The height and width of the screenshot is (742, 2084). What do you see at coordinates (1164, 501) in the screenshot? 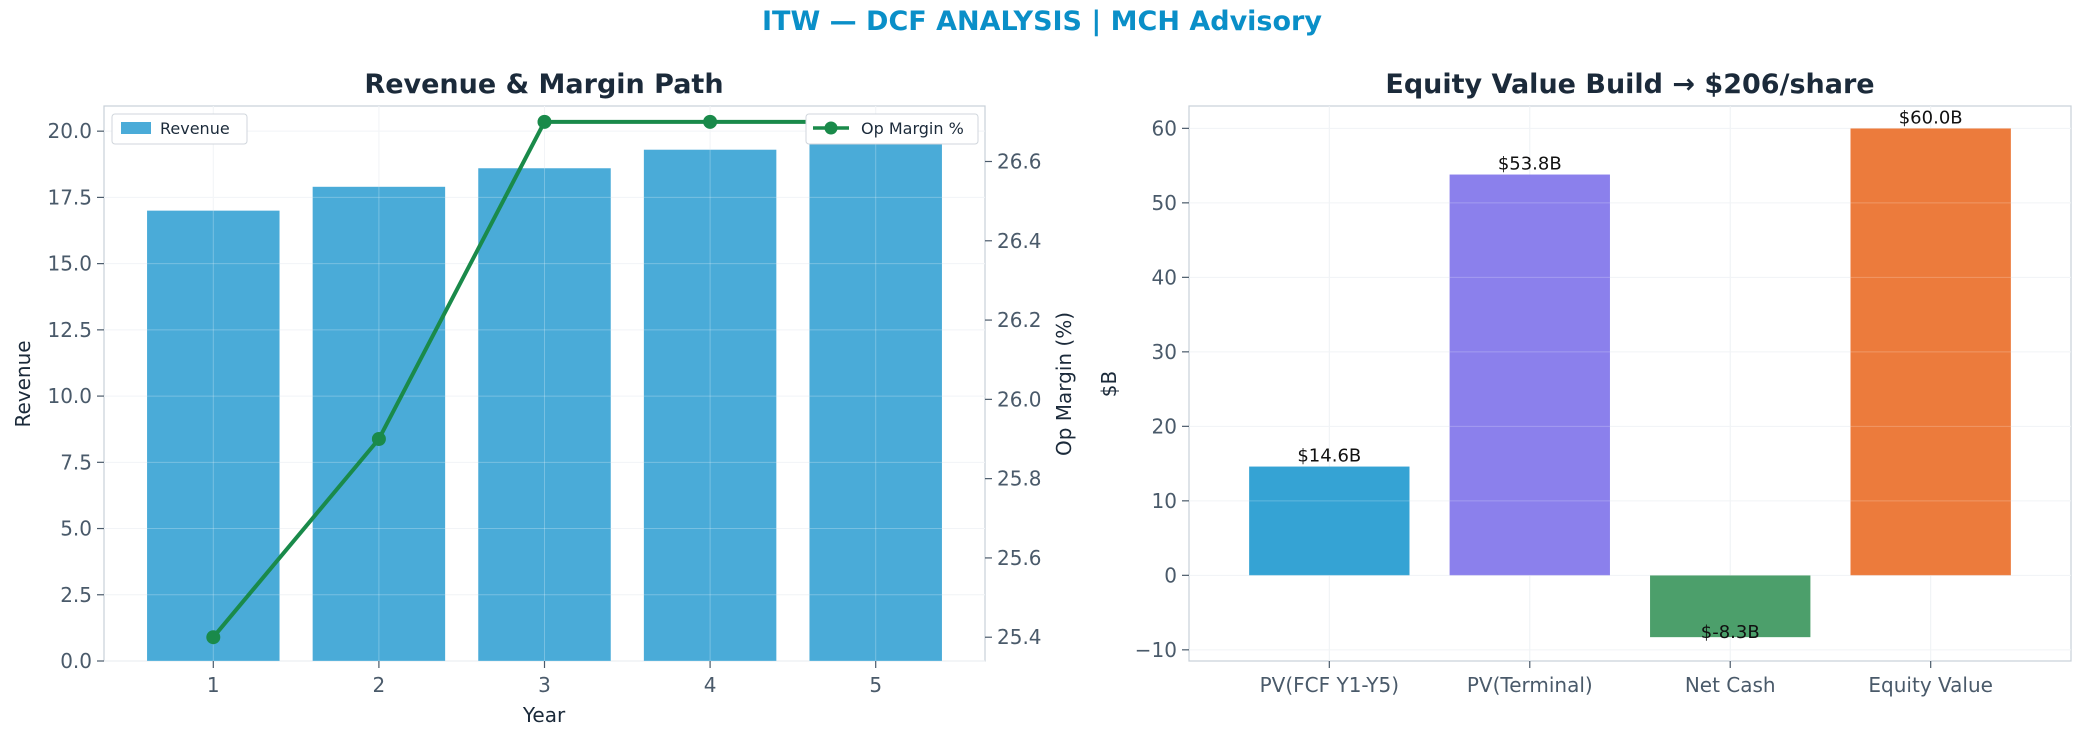
I see `right-y-tick-label: 10` at bounding box center [1164, 501].